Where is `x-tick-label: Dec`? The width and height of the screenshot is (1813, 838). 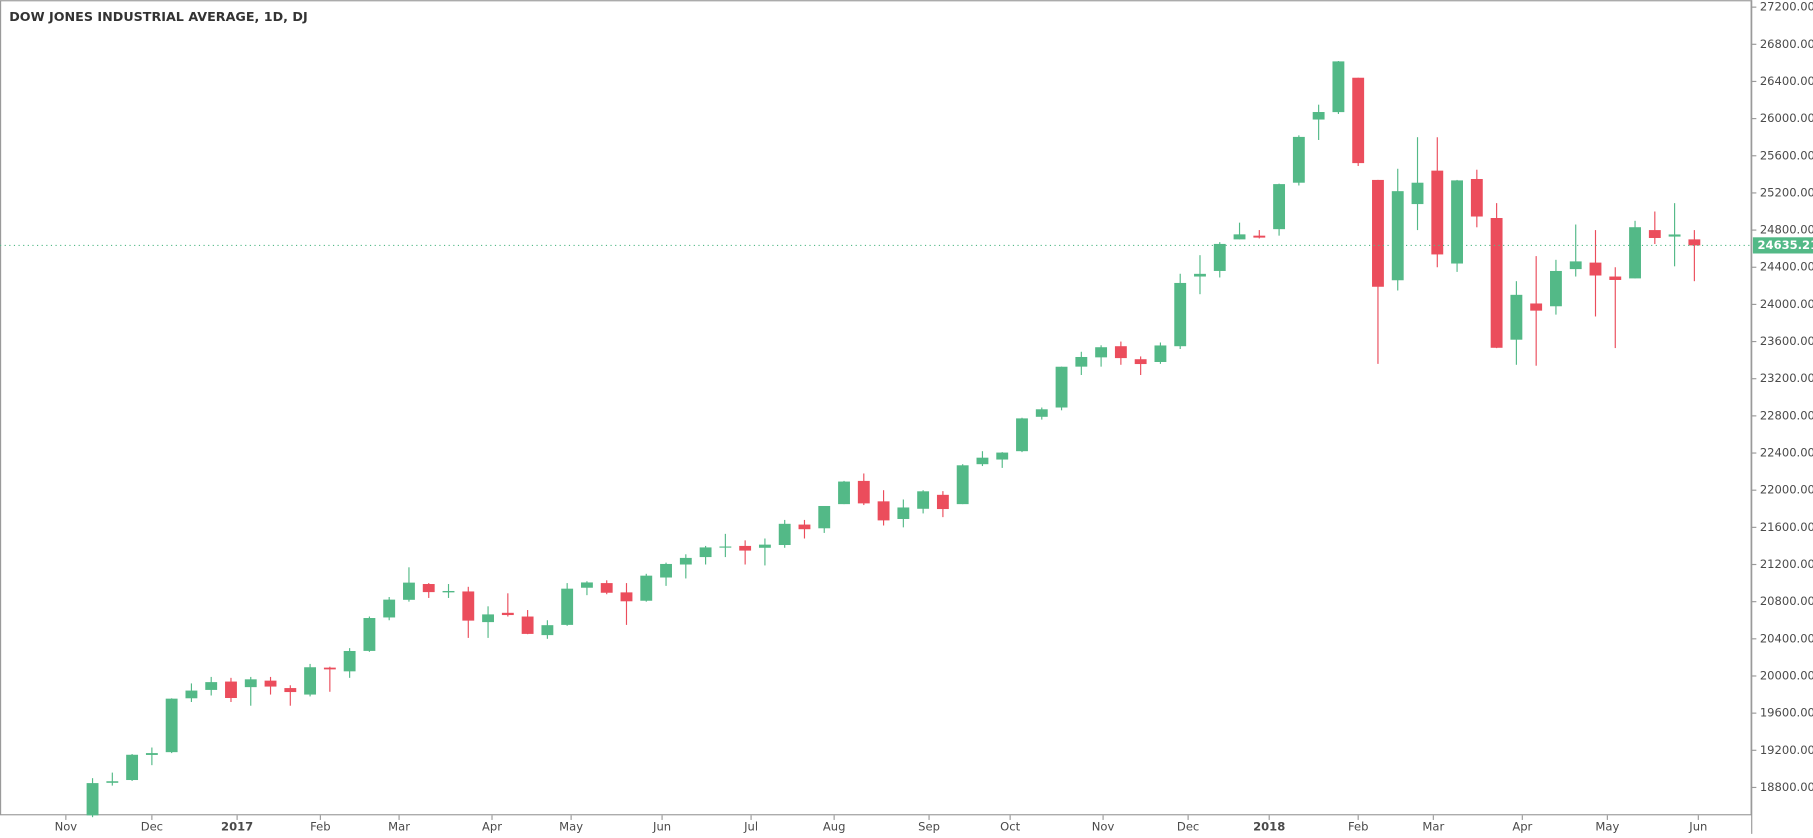
x-tick-label: Dec is located at coordinates (152, 826).